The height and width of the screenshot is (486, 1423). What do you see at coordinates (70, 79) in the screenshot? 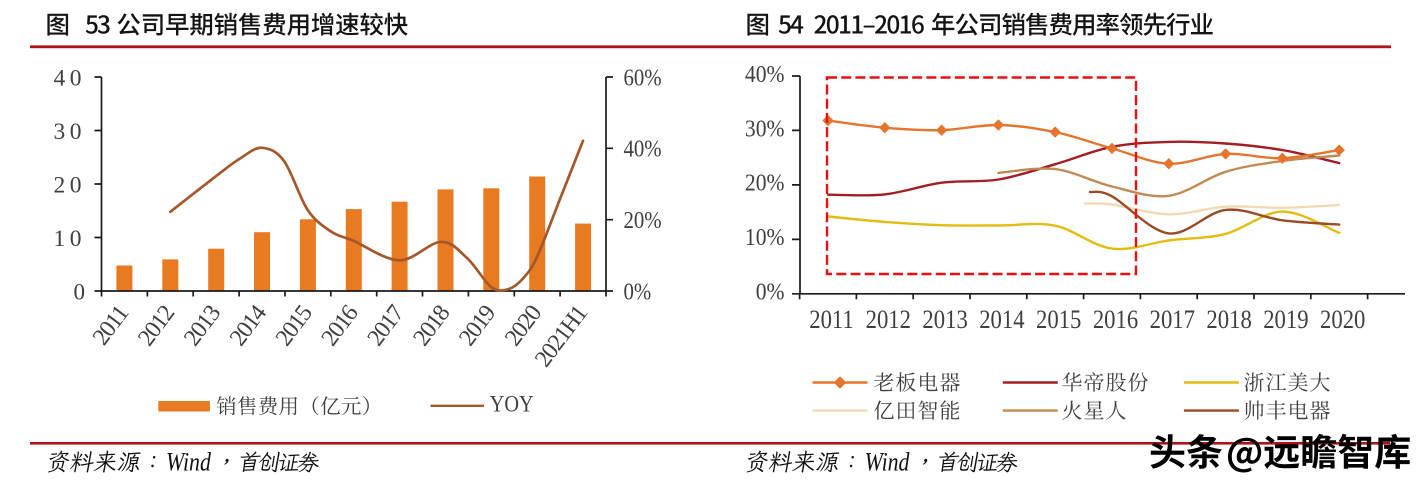
I see `svg-text: 40` at bounding box center [70, 79].